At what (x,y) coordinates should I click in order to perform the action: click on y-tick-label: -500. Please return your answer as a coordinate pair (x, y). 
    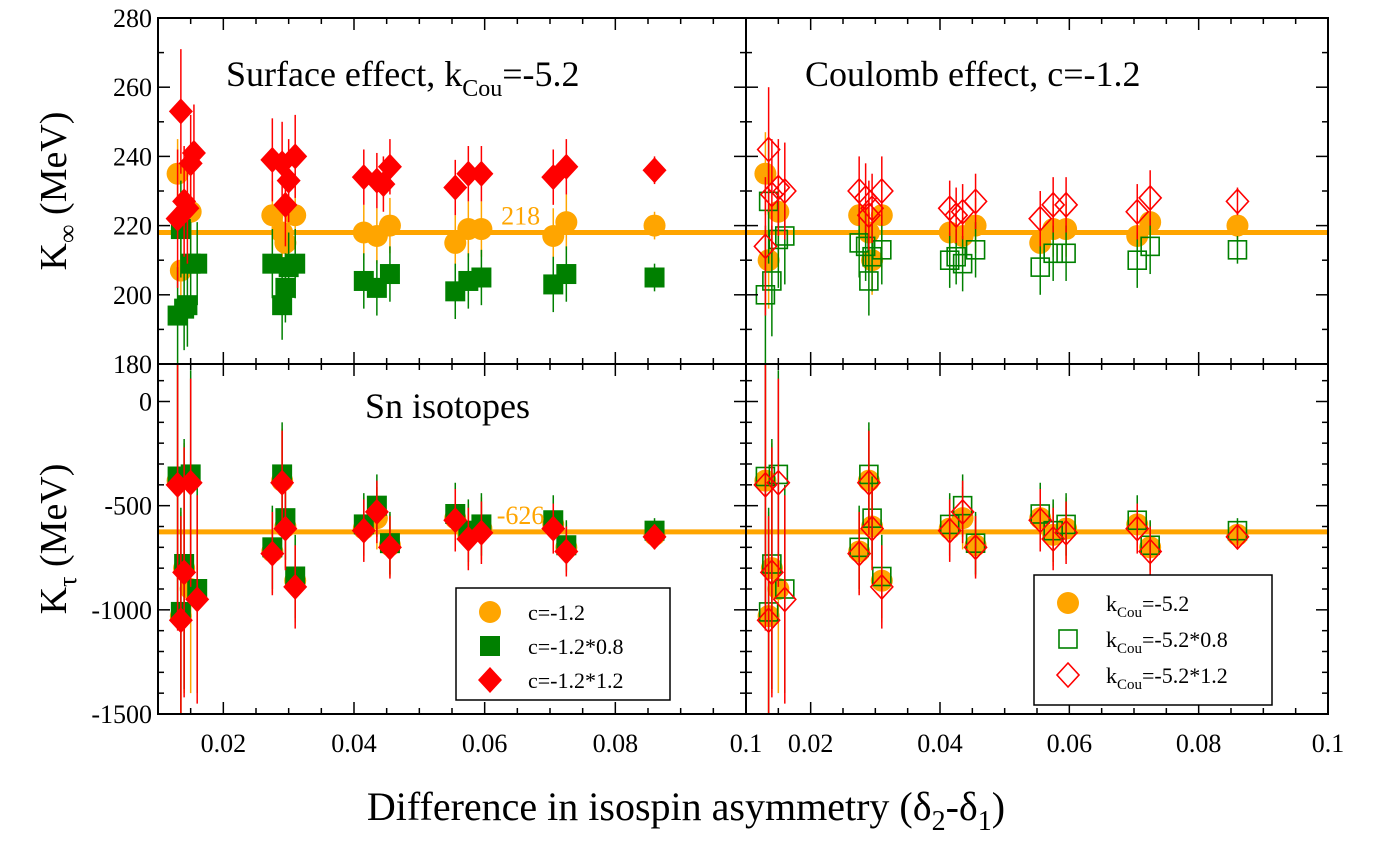
    Looking at the image, I should click on (128, 506).